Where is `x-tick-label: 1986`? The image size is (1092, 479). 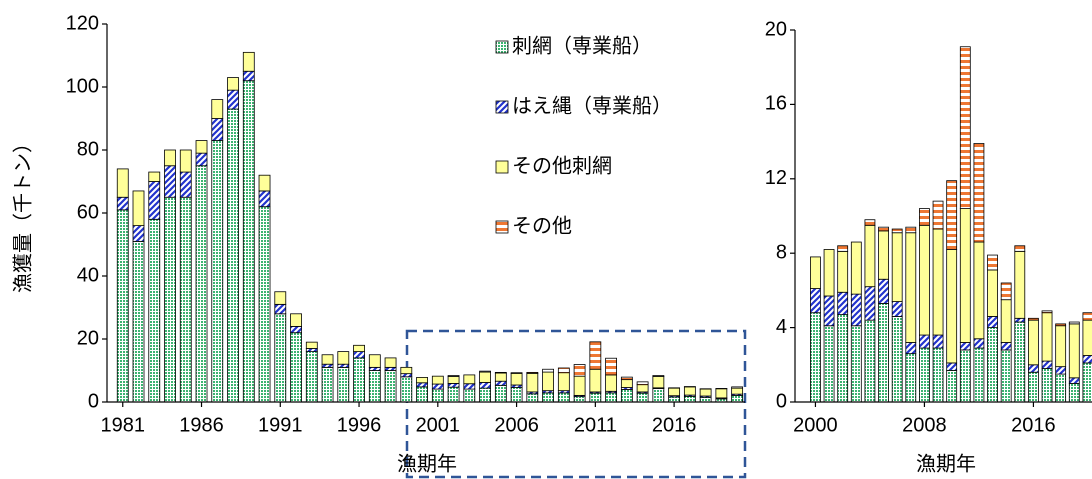 x-tick-label: 1986 is located at coordinates (201, 425).